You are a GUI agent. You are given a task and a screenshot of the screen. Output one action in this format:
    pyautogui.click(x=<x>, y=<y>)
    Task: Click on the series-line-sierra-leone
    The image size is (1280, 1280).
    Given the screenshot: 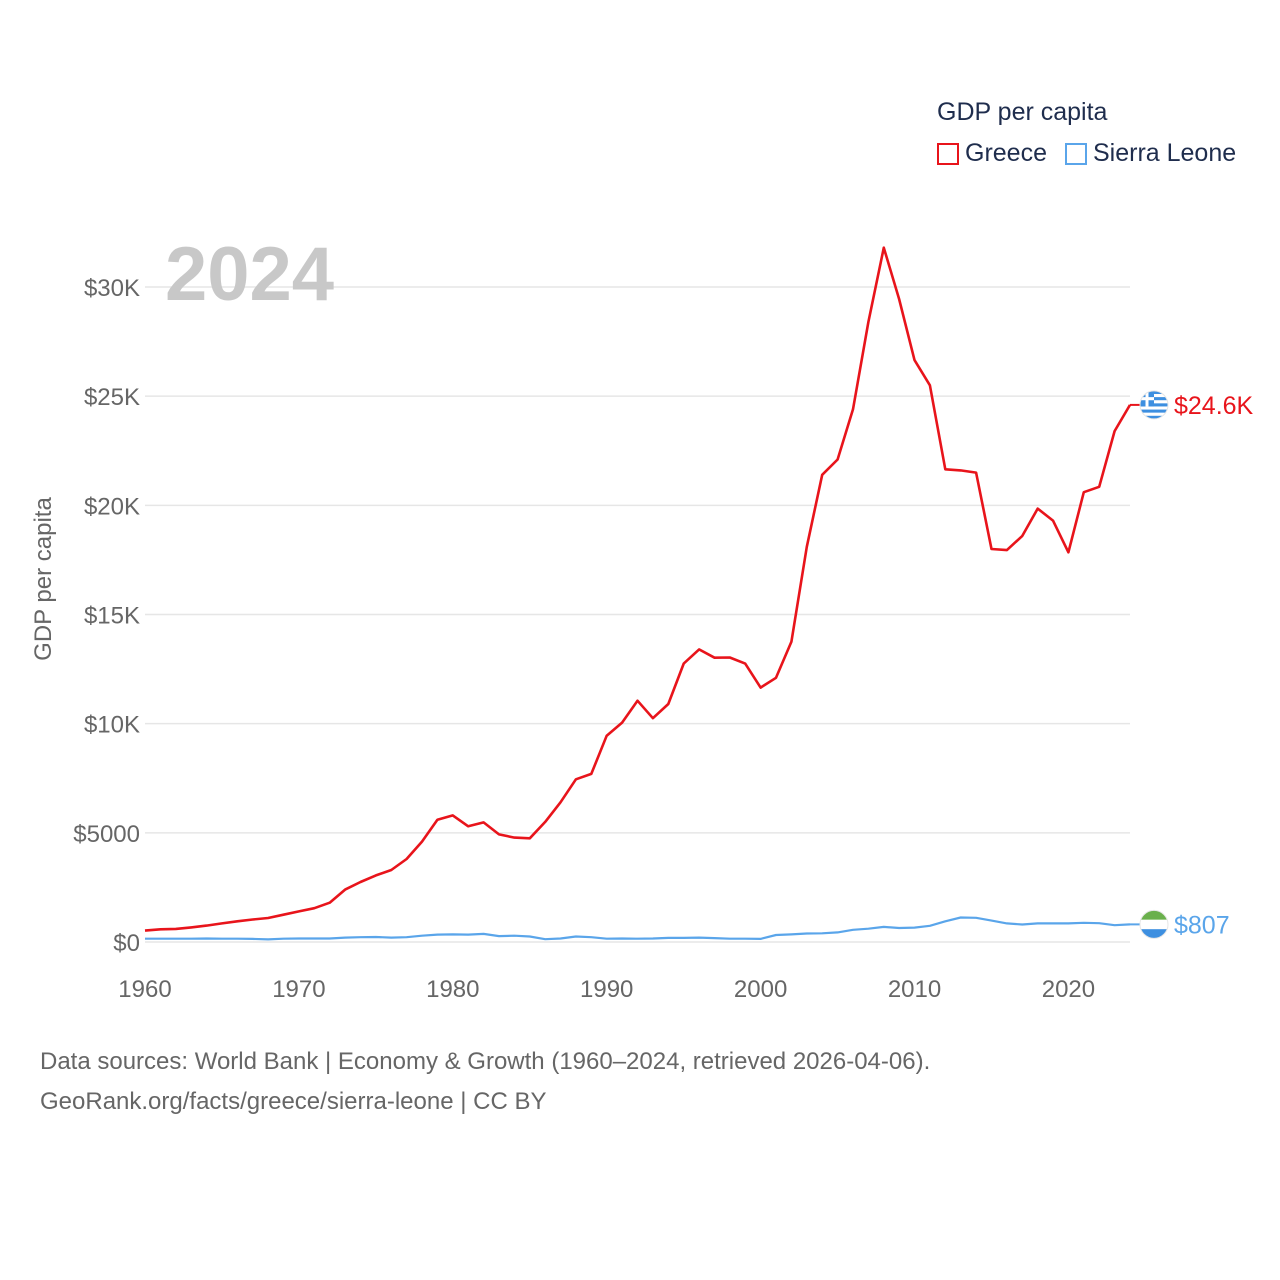 What is the action you would take?
    pyautogui.click(x=638, y=928)
    